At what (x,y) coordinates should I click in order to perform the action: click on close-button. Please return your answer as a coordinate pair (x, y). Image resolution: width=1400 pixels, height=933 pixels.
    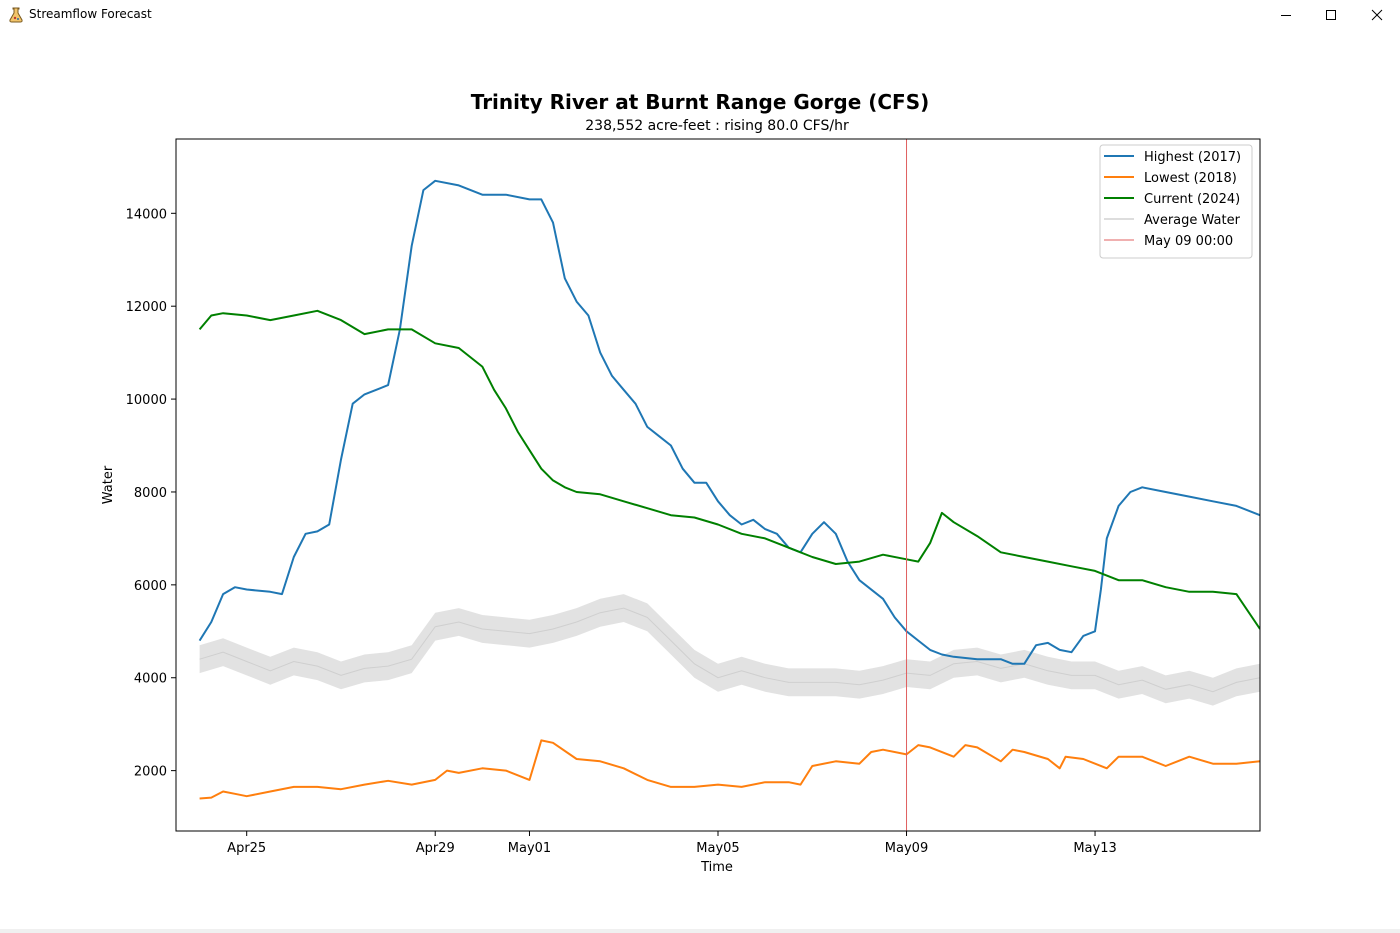
    Looking at the image, I should click on (1377, 15).